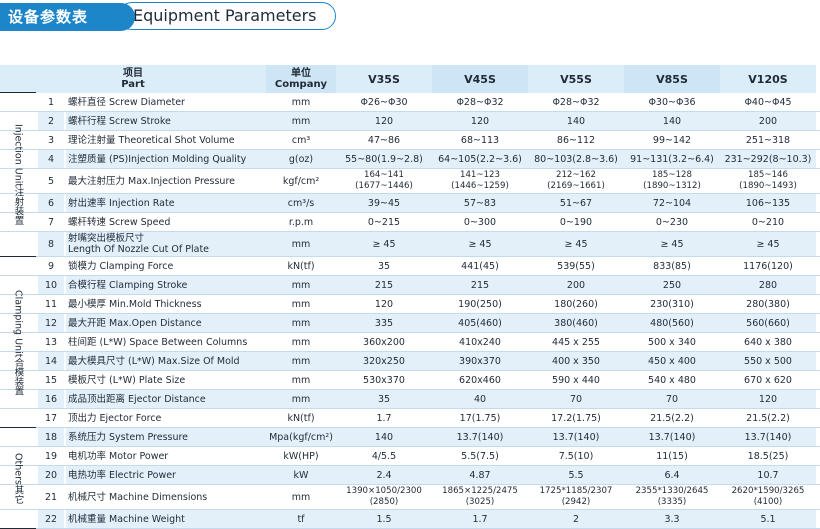 The width and height of the screenshot is (820, 529). Describe the element at coordinates (301, 84) in the screenshot. I see `header-company-en: Company` at that location.